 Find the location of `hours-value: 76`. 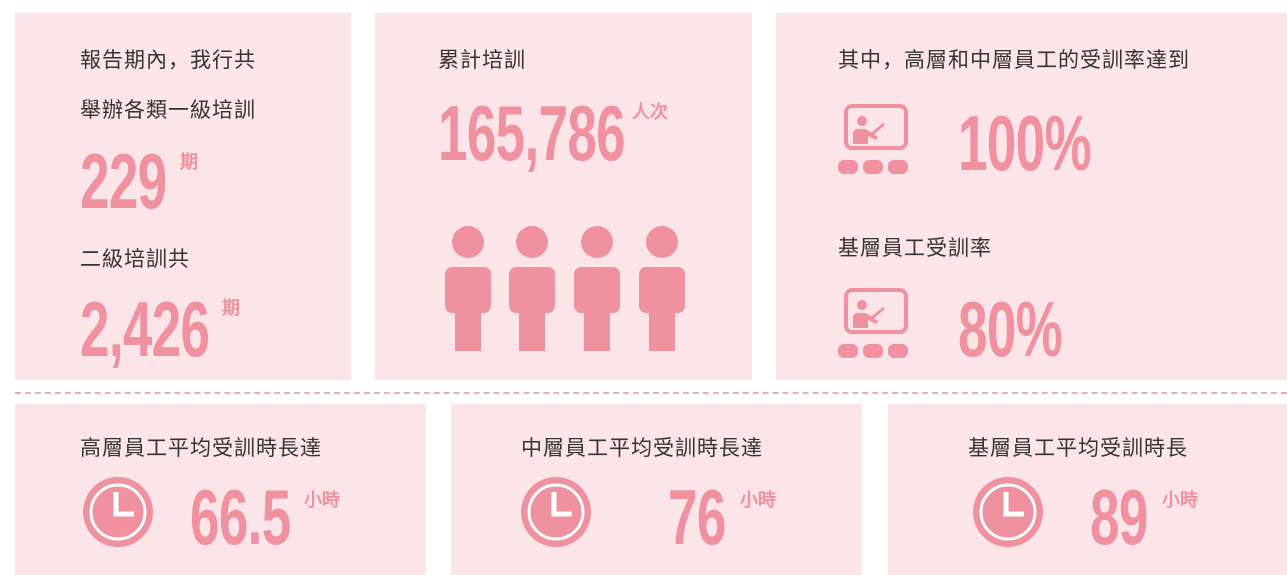

hours-value: 76 is located at coordinates (697, 517).